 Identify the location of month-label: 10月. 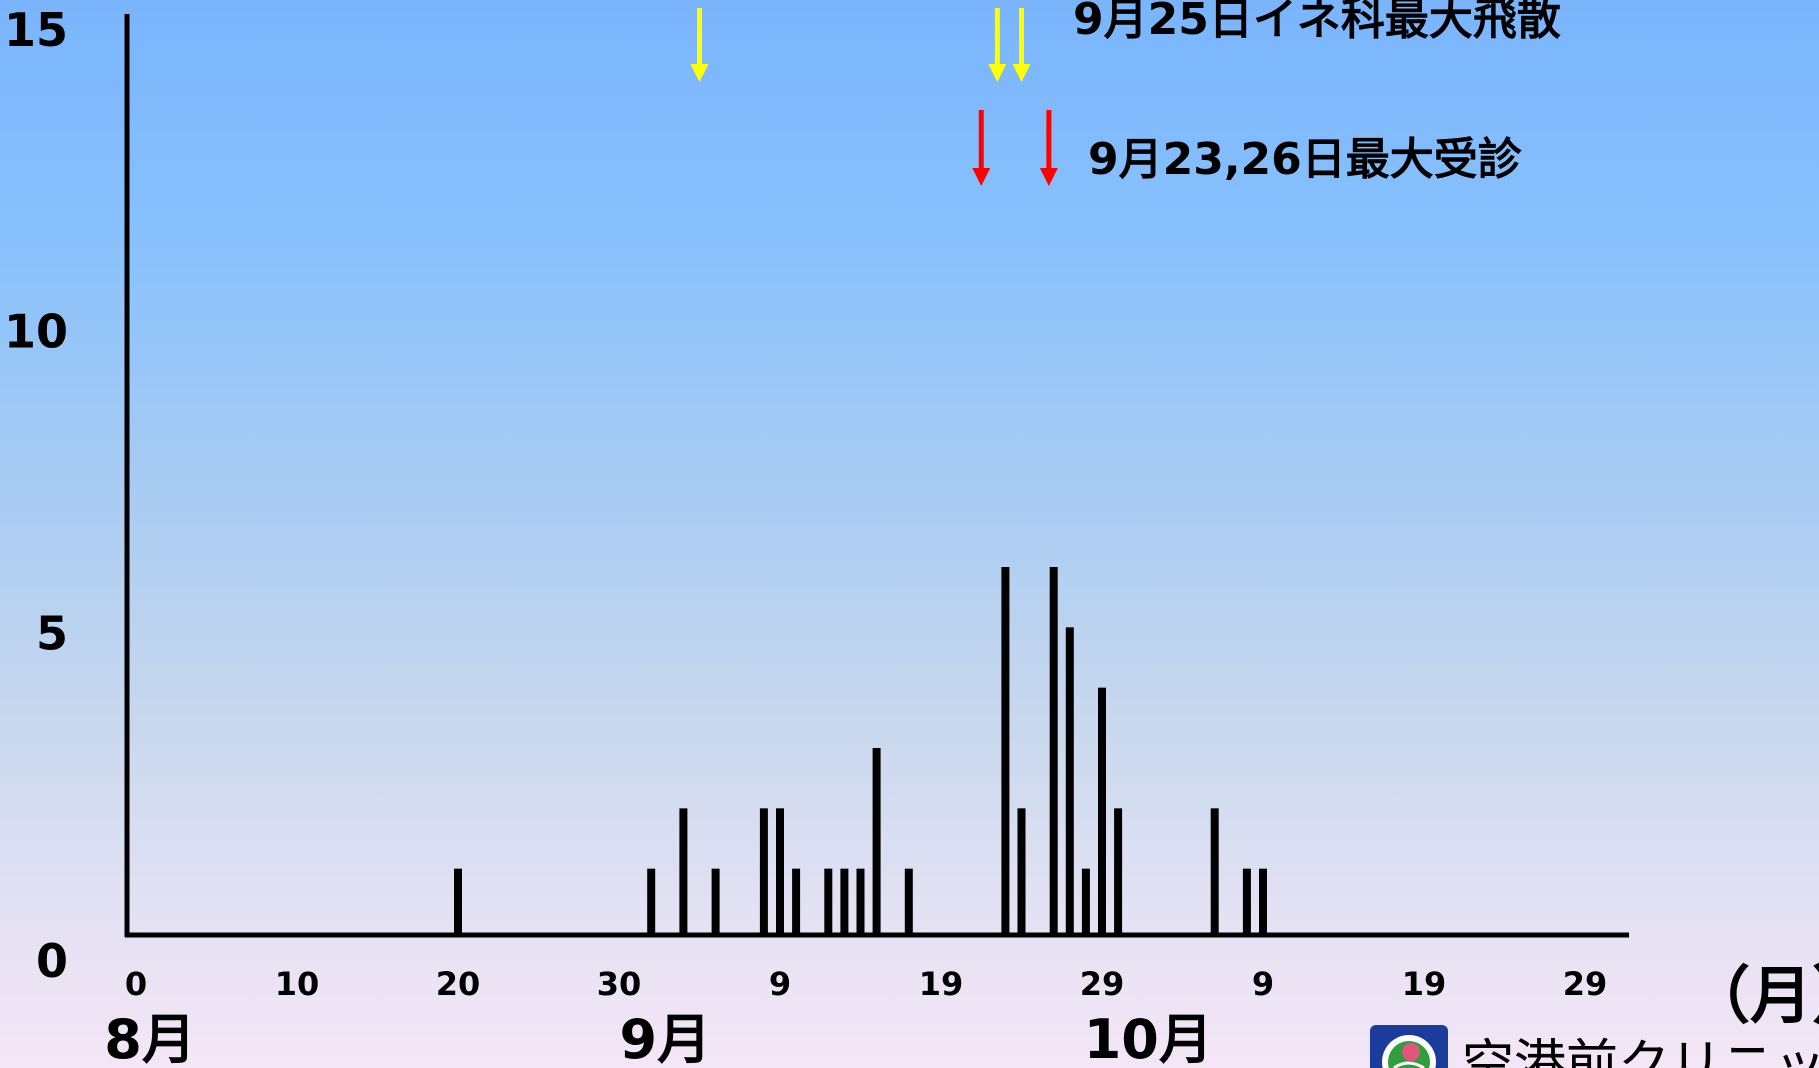
(1148, 1038).